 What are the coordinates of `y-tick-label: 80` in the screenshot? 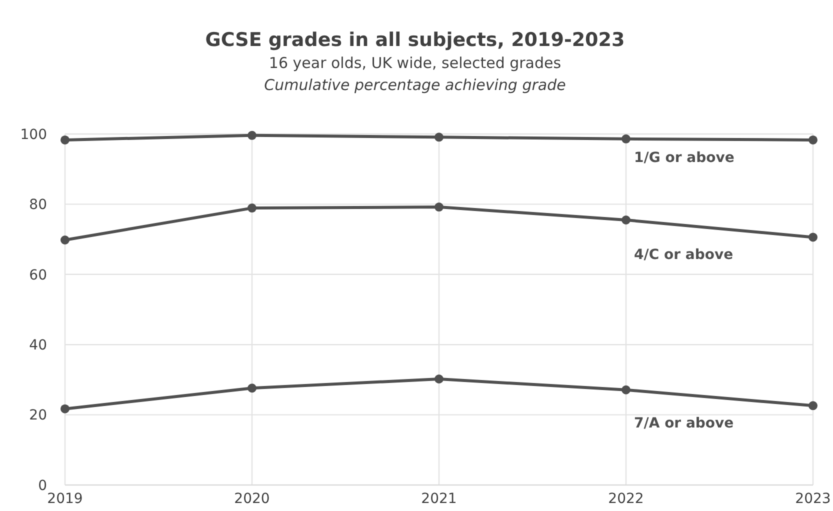 It's located at (38, 205).